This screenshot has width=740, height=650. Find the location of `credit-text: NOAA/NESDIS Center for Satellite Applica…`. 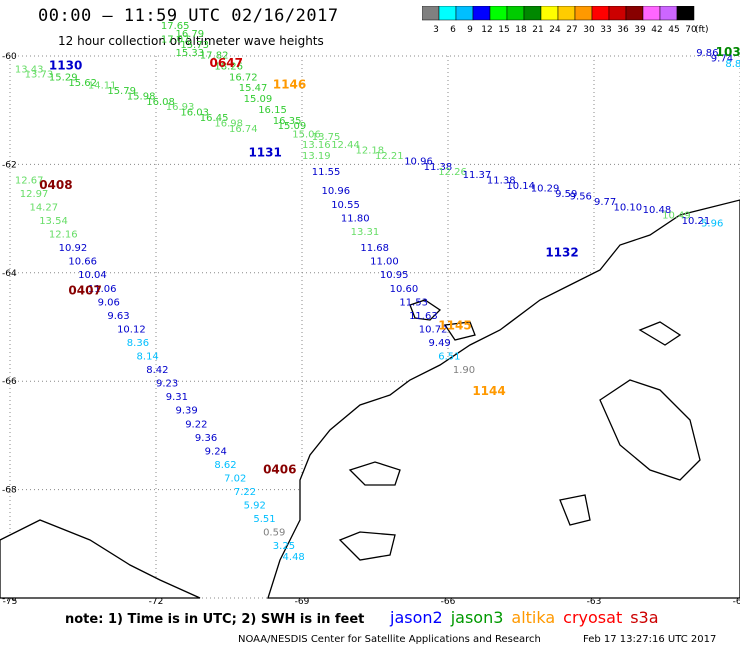

credit-text: NOAA/NESDIS Center for Satellite Applica… is located at coordinates (389, 639).